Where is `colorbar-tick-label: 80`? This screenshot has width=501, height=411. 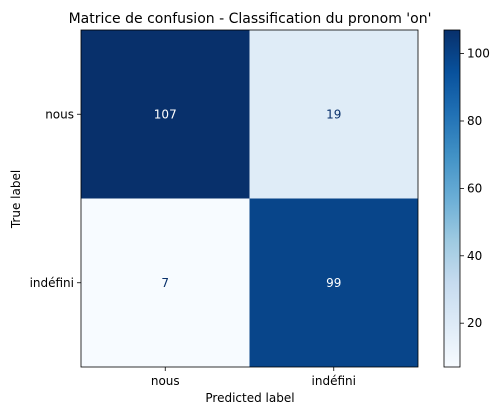
colorbar-tick-label: 80 is located at coordinates (474, 121).